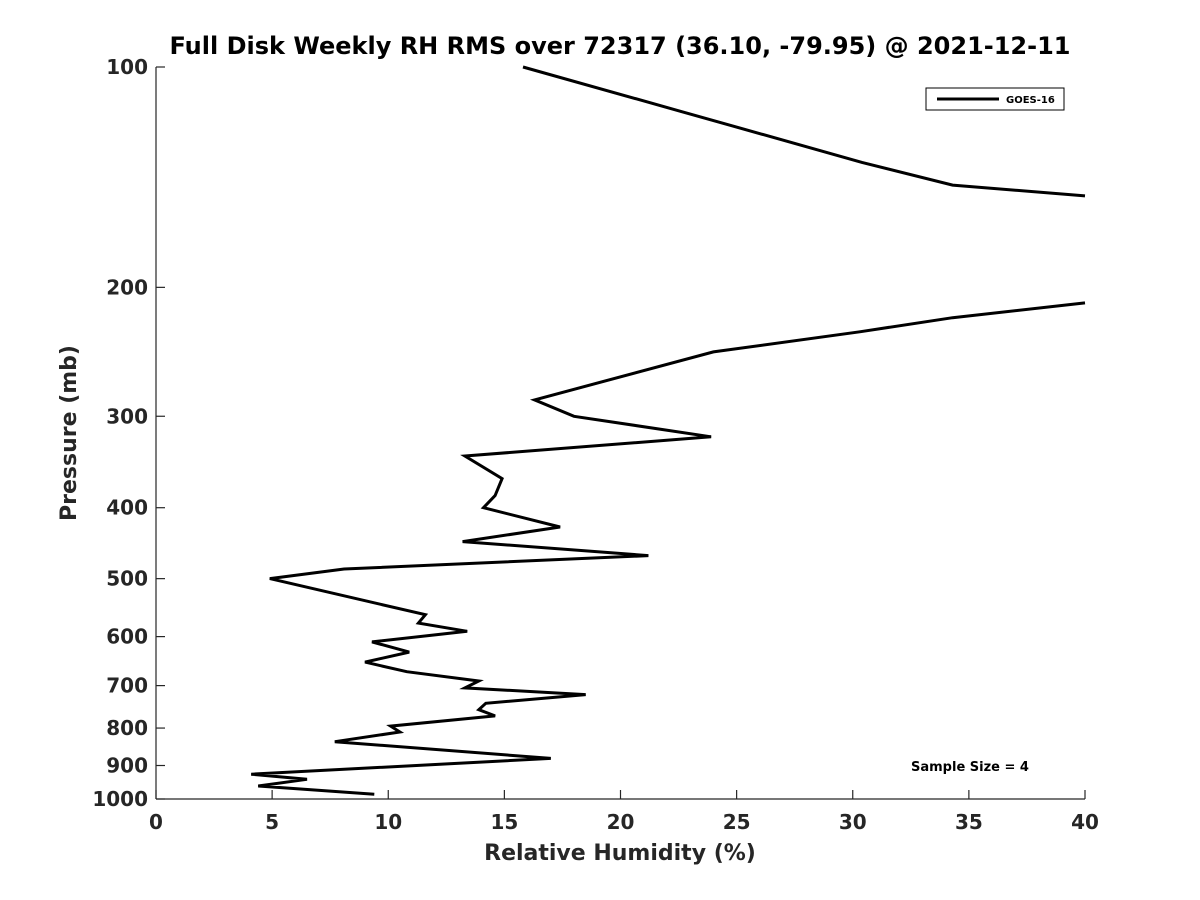 This screenshot has width=1200, height=900. Describe the element at coordinates (1085, 822) in the screenshot. I see `x-tick-label: 40` at that location.